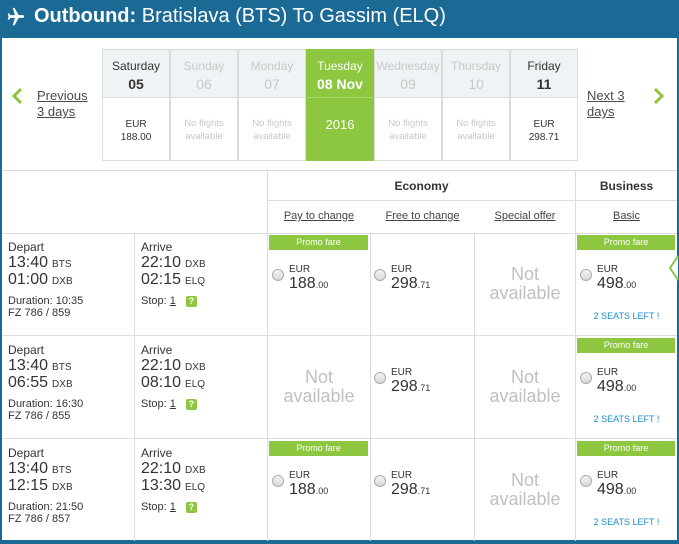 This screenshot has height=544, width=679. I want to click on duration-label: Duration:, so click(32, 301).